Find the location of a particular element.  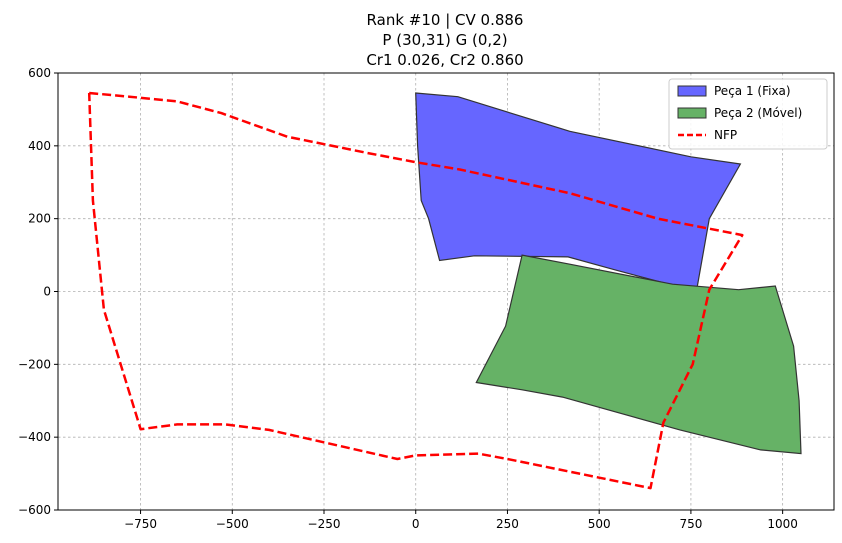

legend-label: Peça 1 (Fixa) is located at coordinates (752, 91).